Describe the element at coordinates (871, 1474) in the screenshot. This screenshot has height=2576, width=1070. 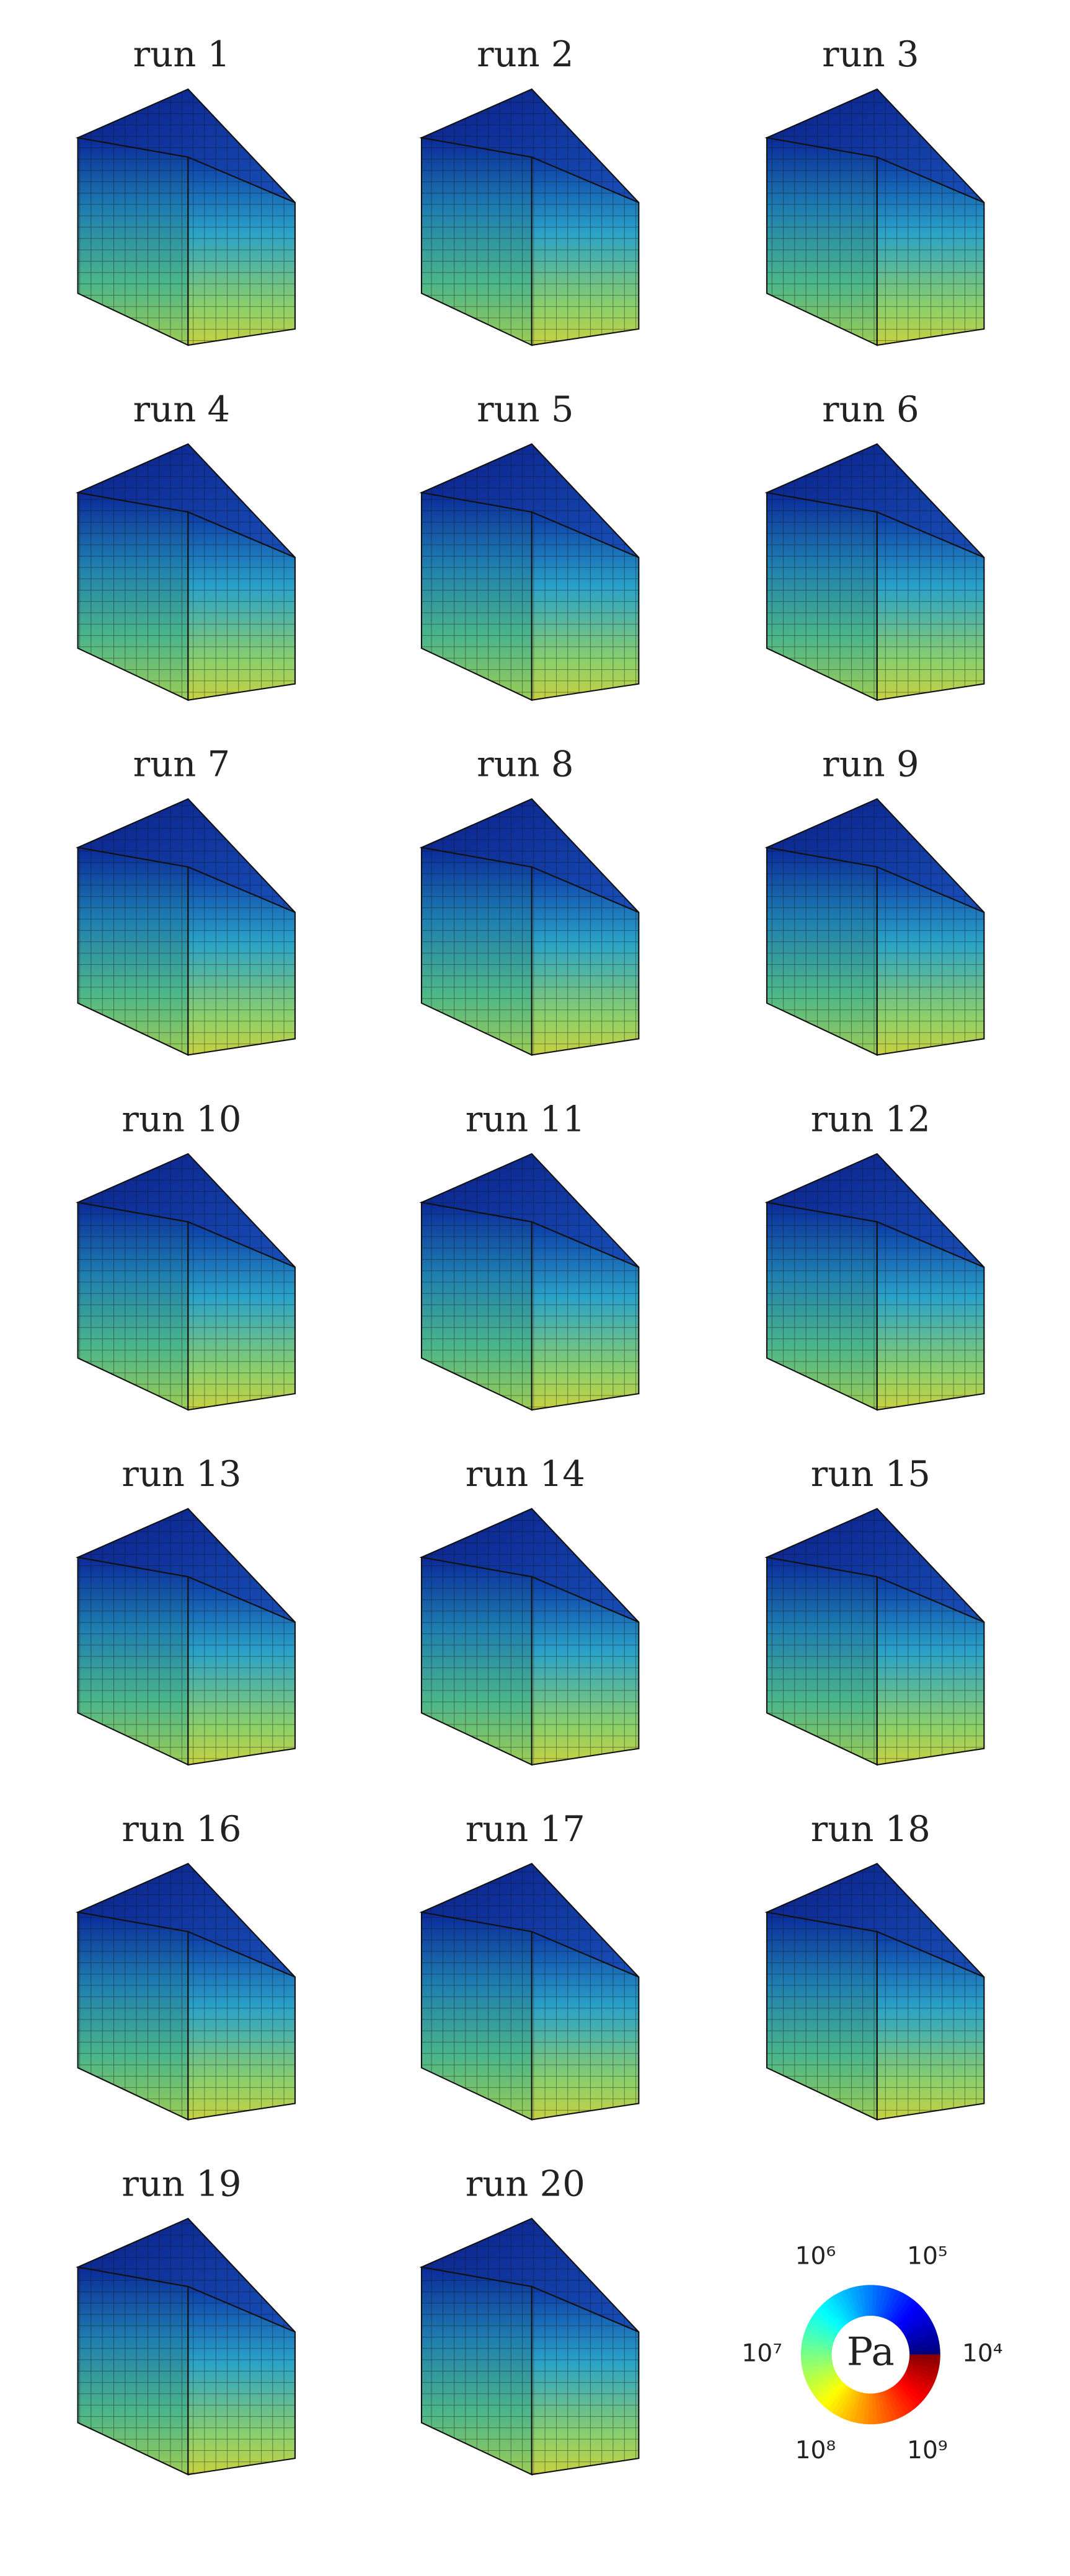
I see `panel-title: run 15` at that location.